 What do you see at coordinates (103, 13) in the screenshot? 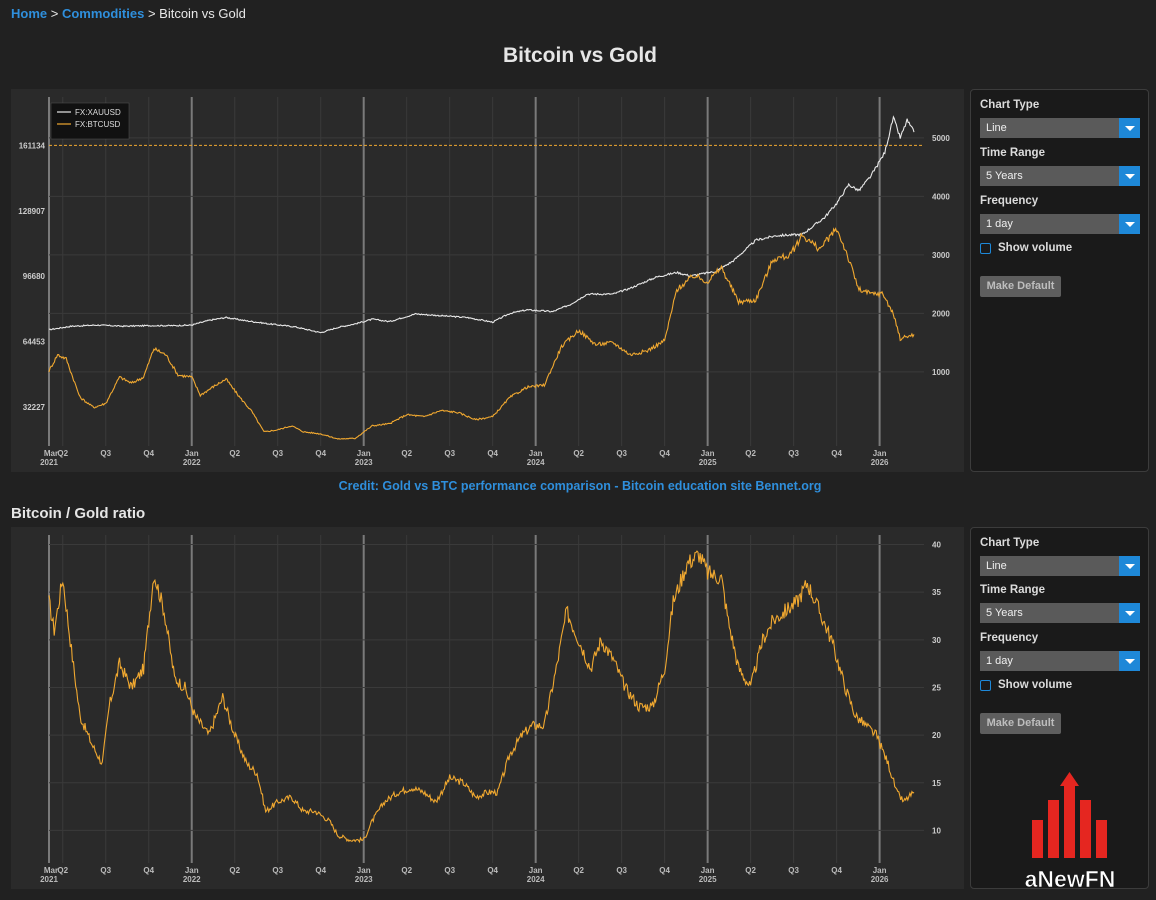
I see `breadcrumb-commodities-link: Commodities` at bounding box center [103, 13].